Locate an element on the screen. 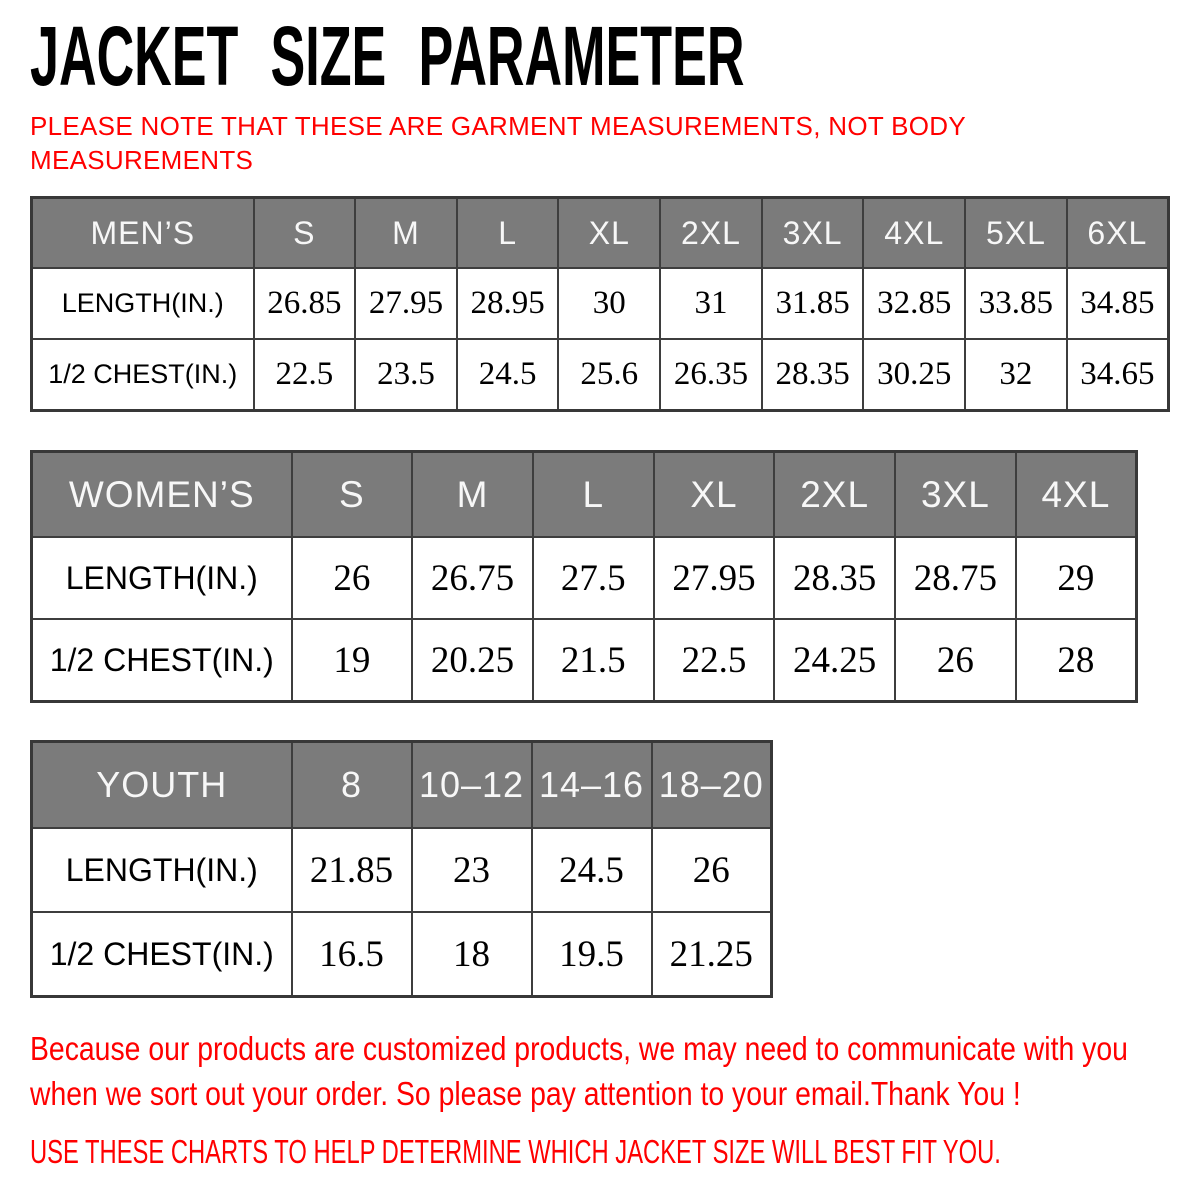 Image resolution: width=1200 pixels, height=1200 pixels. size-value-cell: 26.75 is located at coordinates (472, 578).